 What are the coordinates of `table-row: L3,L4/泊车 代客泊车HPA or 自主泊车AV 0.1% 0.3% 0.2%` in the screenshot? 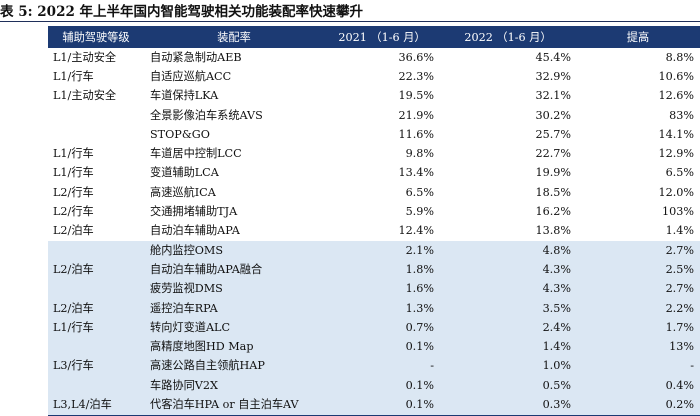 It's located at (374, 405).